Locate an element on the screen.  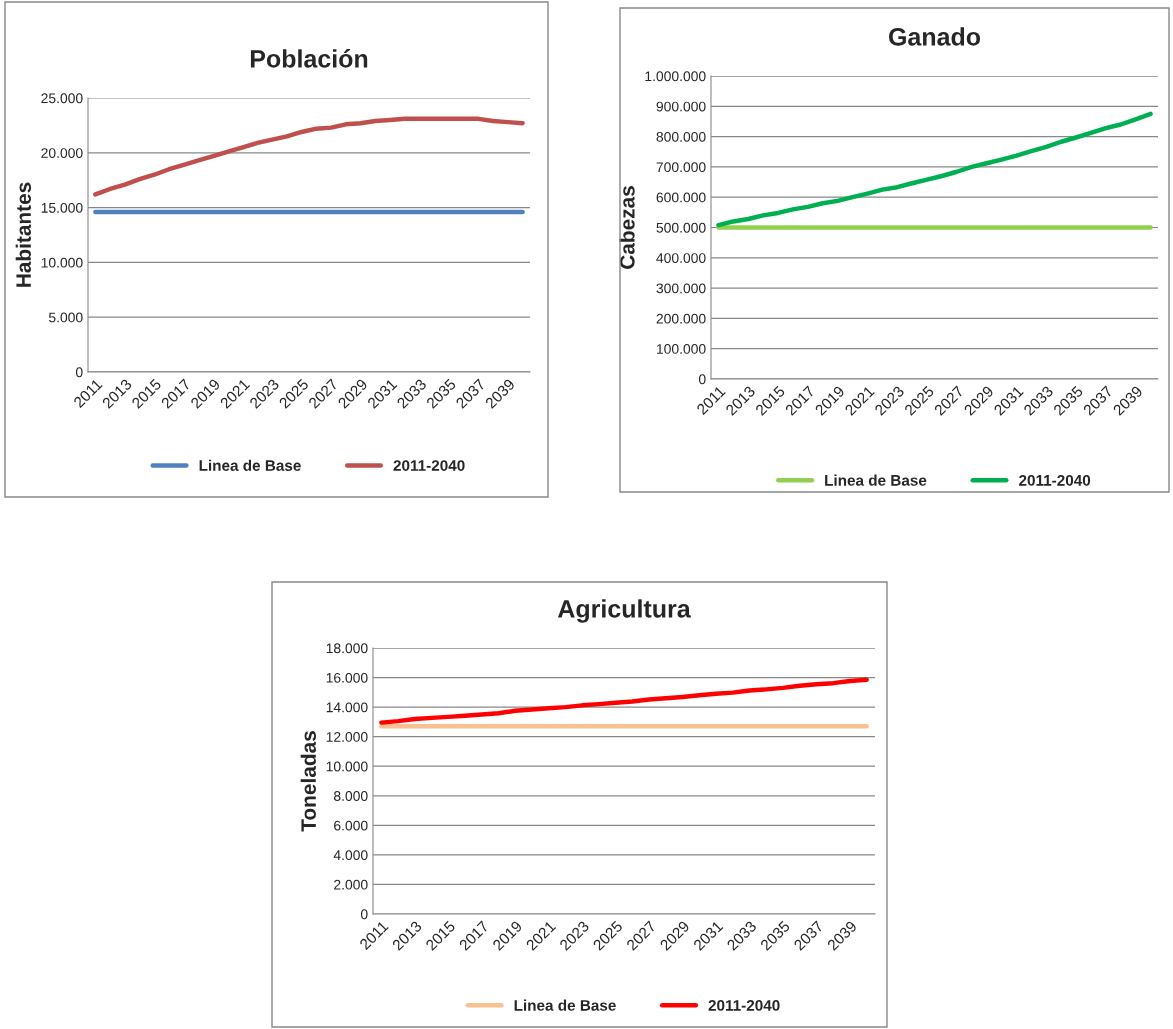
y-tick-label: 200.000 is located at coordinates (681, 318).